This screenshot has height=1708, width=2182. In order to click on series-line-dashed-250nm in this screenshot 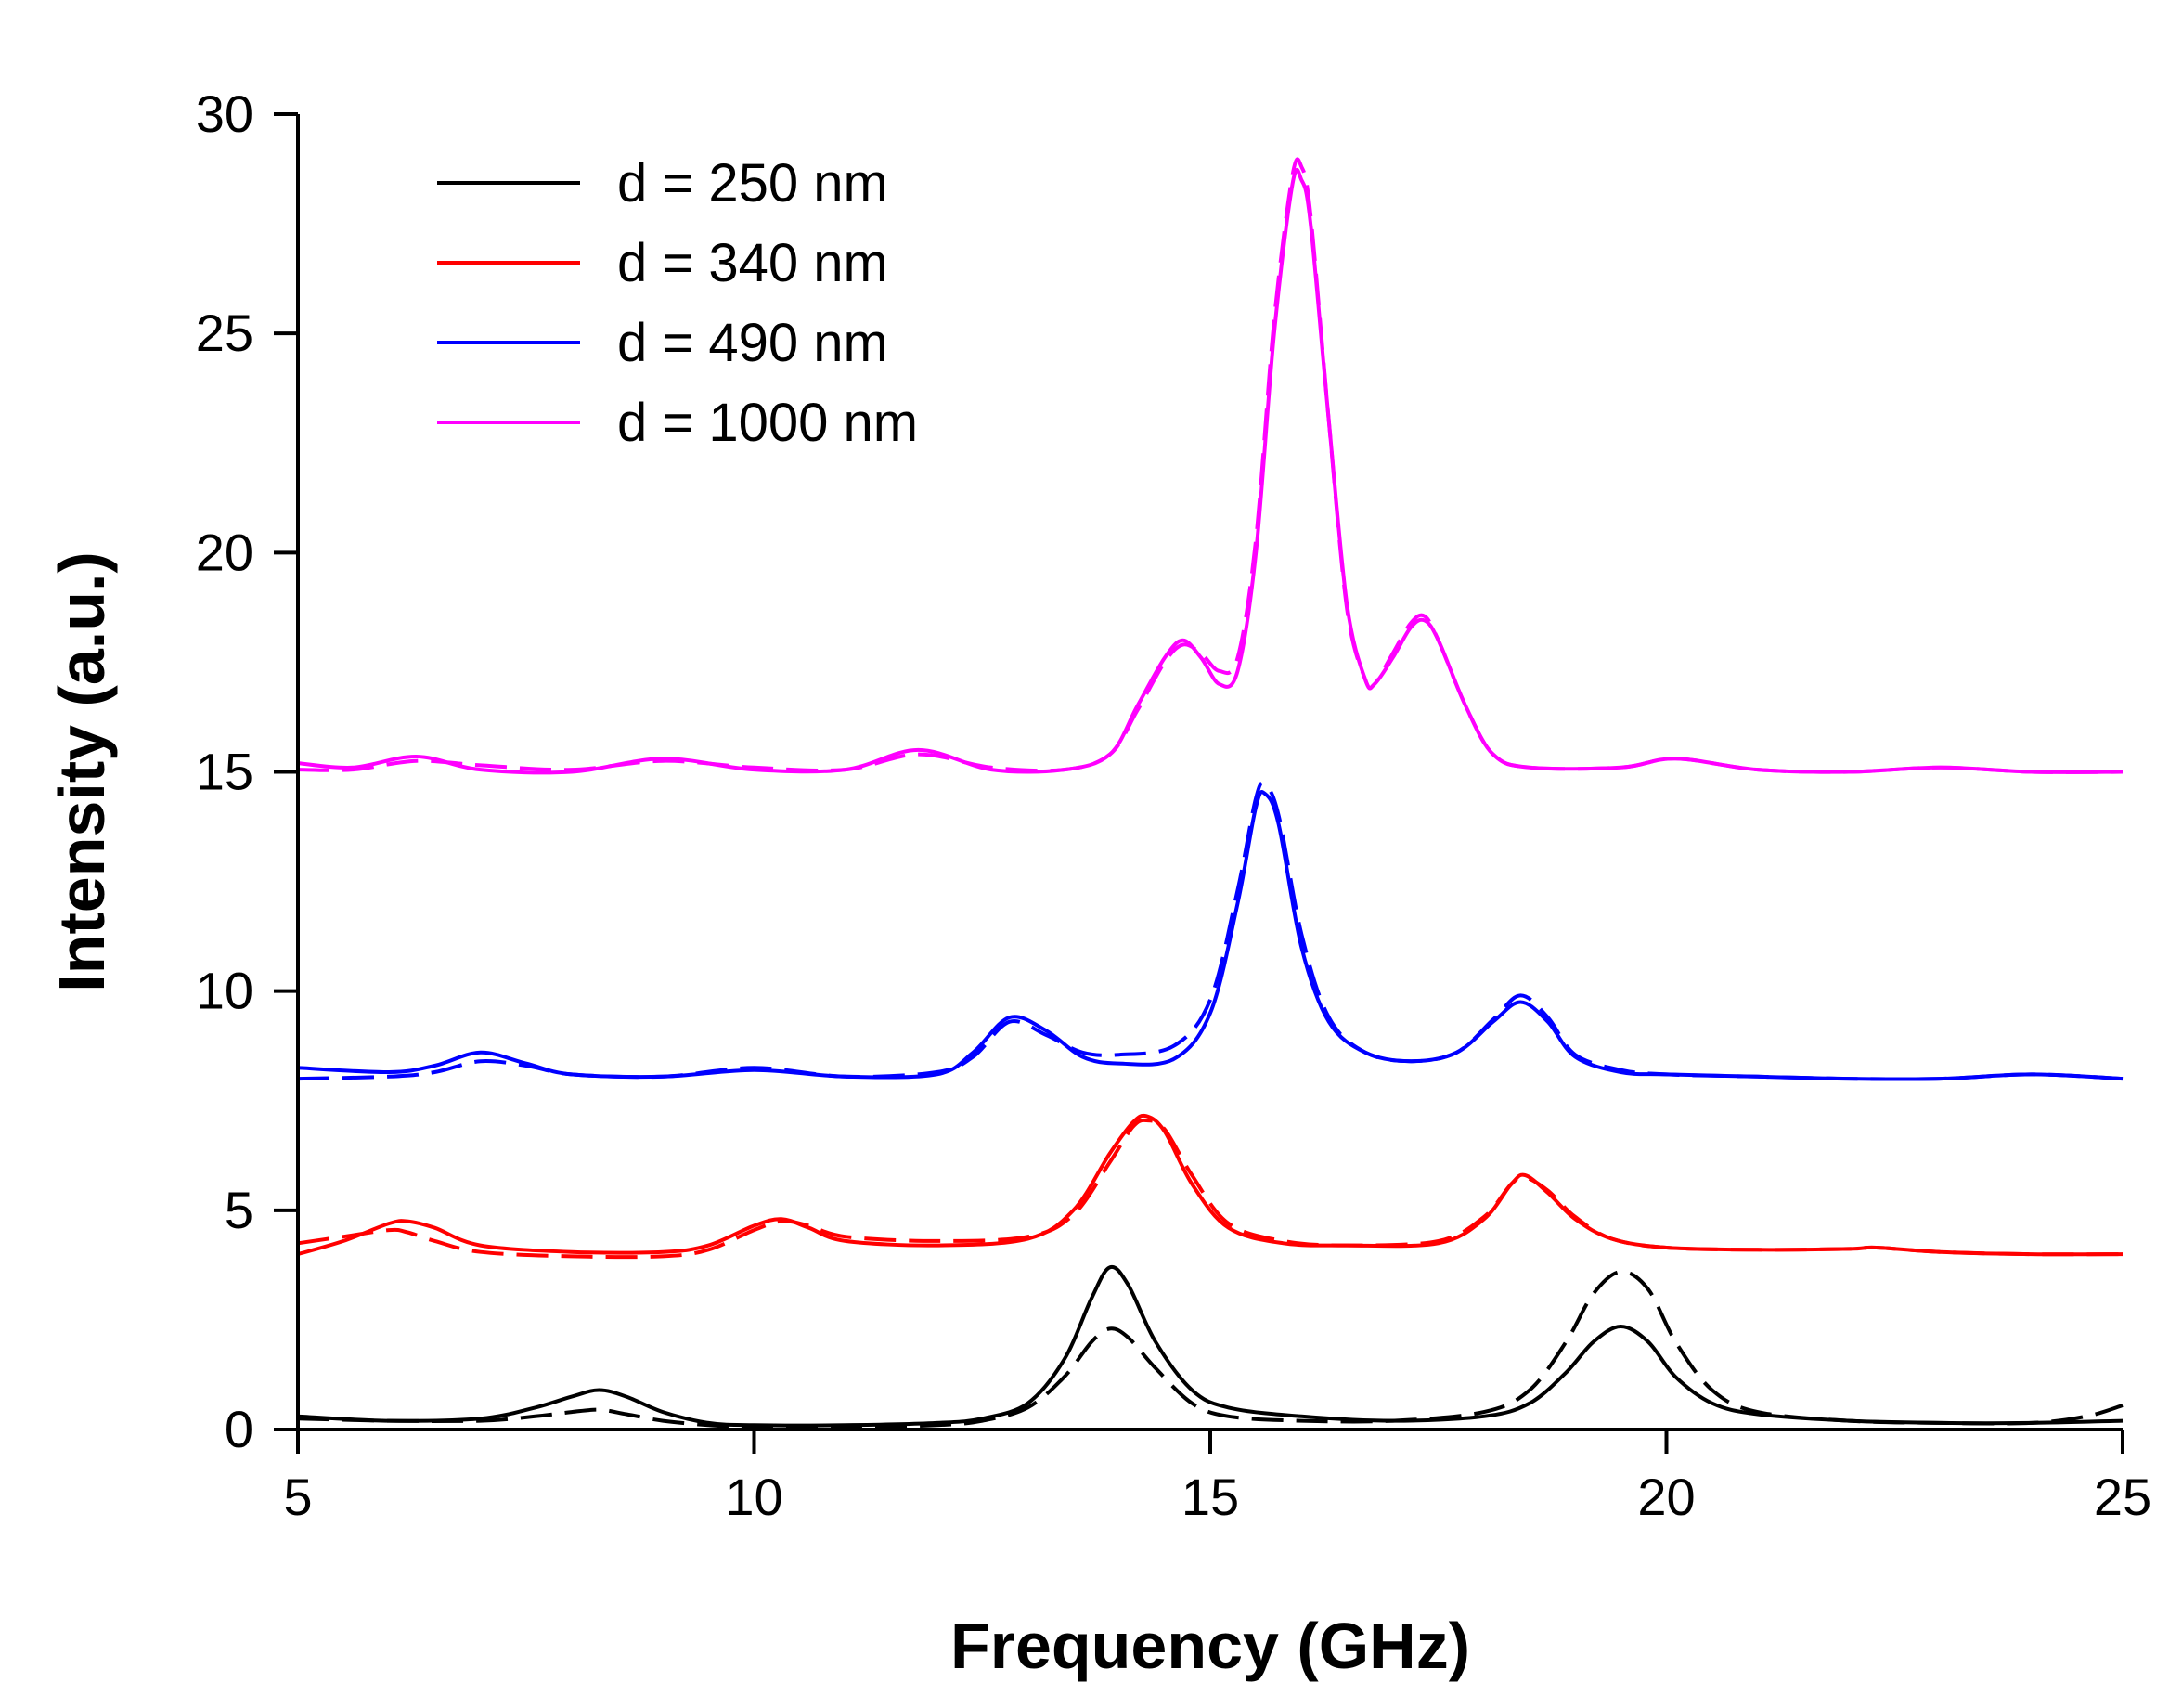, I will do `click(1210, 1349)`.